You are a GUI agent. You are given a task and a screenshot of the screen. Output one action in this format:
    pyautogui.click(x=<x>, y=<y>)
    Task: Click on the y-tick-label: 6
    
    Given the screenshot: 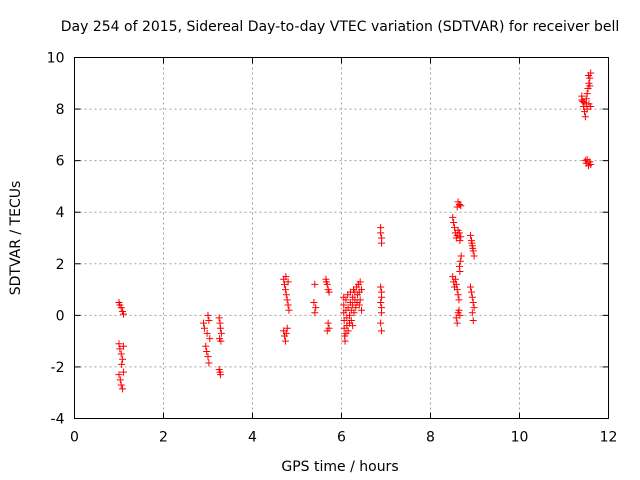 What is the action you would take?
    pyautogui.click(x=60, y=162)
    